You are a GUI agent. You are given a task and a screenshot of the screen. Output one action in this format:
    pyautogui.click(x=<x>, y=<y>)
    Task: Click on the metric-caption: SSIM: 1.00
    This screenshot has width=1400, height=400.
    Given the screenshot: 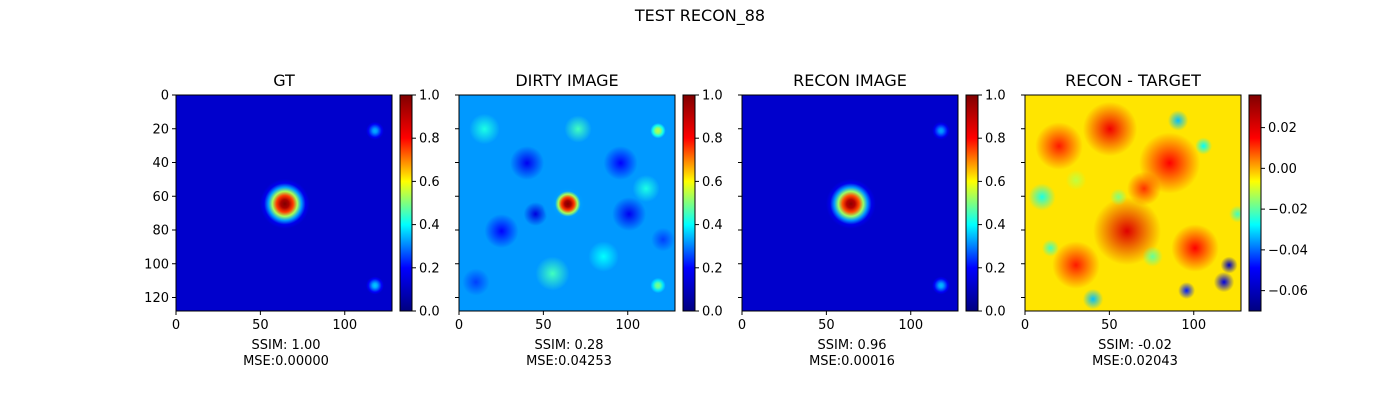 What is the action you would take?
    pyautogui.click(x=285, y=345)
    